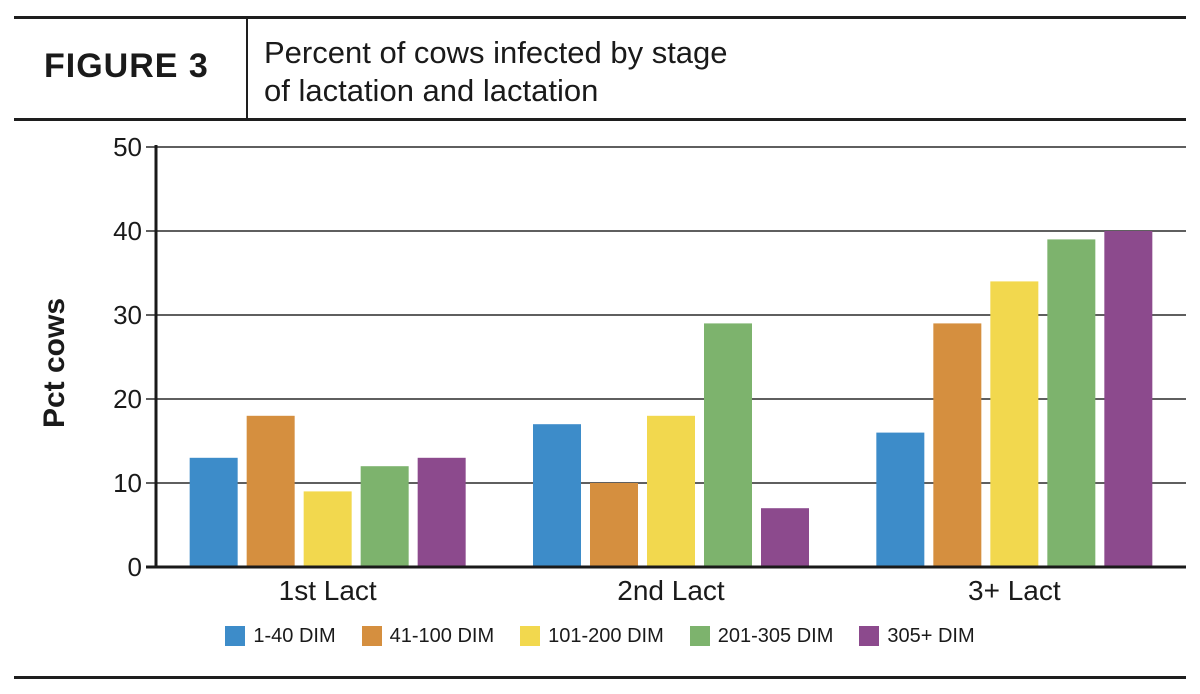 The height and width of the screenshot is (694, 1200). Describe the element at coordinates (127, 315) in the screenshot. I see `y-tick-label: 30` at that location.